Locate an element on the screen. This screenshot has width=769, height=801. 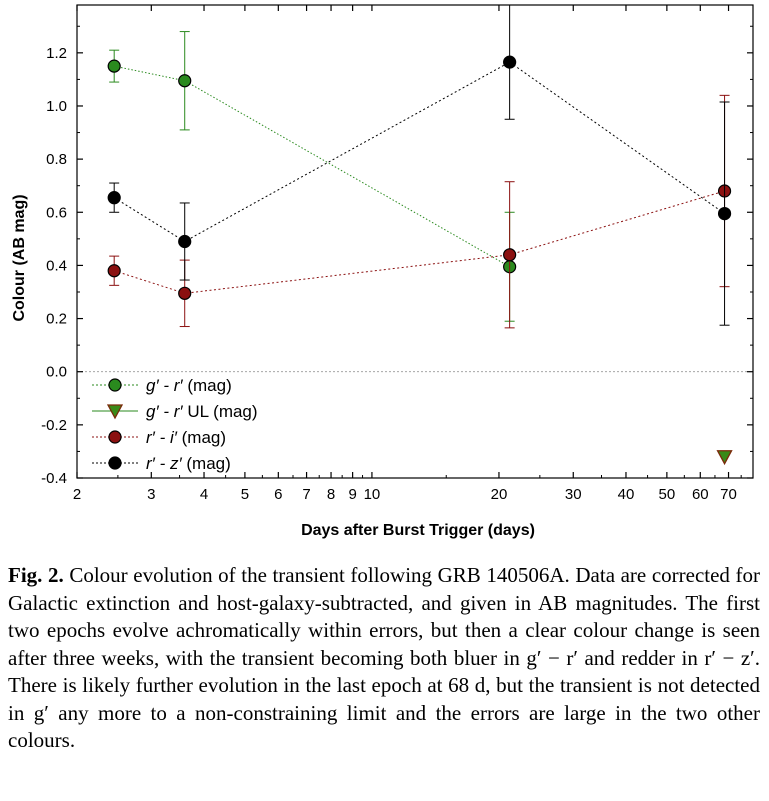
legend-label: r′ - i′ (mag) is located at coordinates (186, 437).